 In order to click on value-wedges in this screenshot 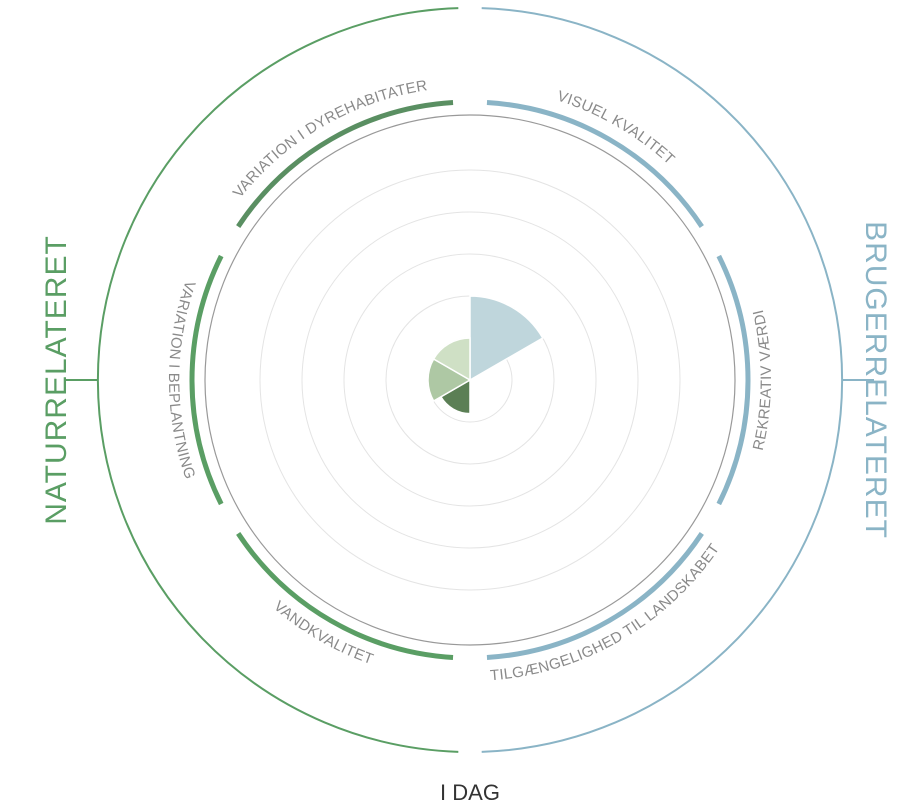, I will do `click(485, 355)`.